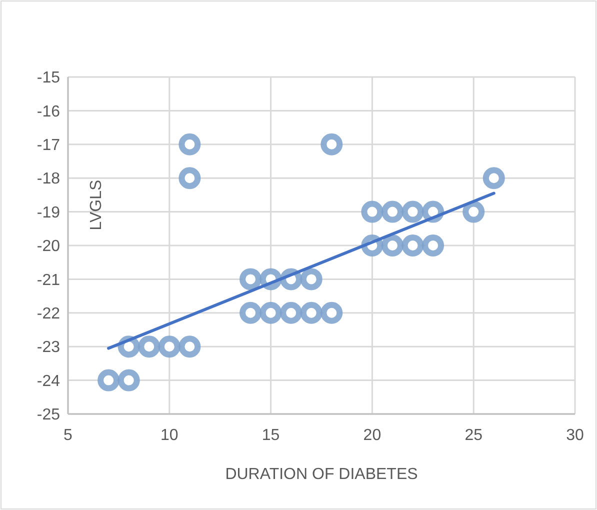 The width and height of the screenshot is (597, 510). Describe the element at coordinates (48, 381) in the screenshot. I see `y-tick-label: -24` at that location.